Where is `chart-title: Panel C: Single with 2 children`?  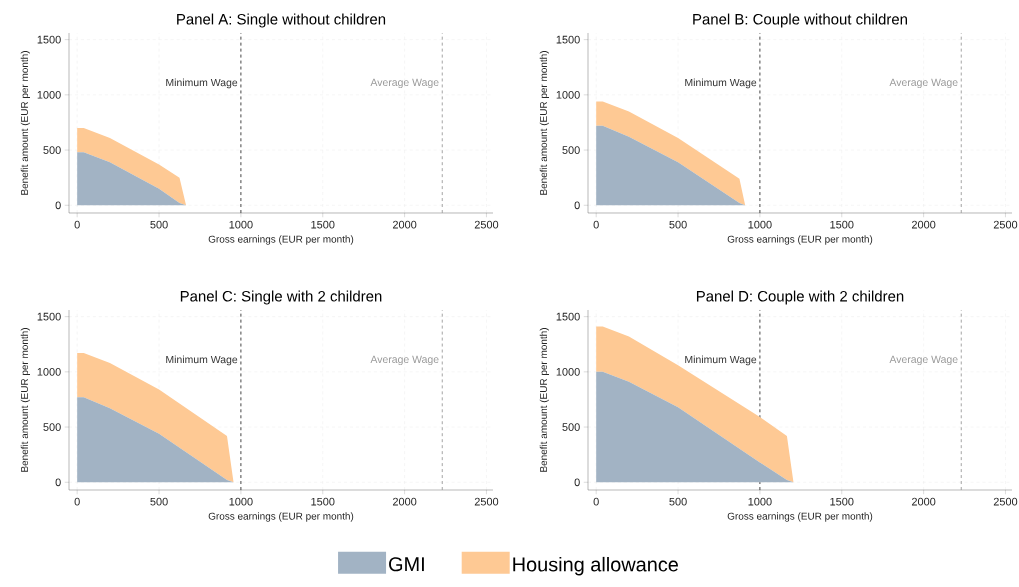 chart-title: Panel C: Single with 2 children is located at coordinates (281, 297).